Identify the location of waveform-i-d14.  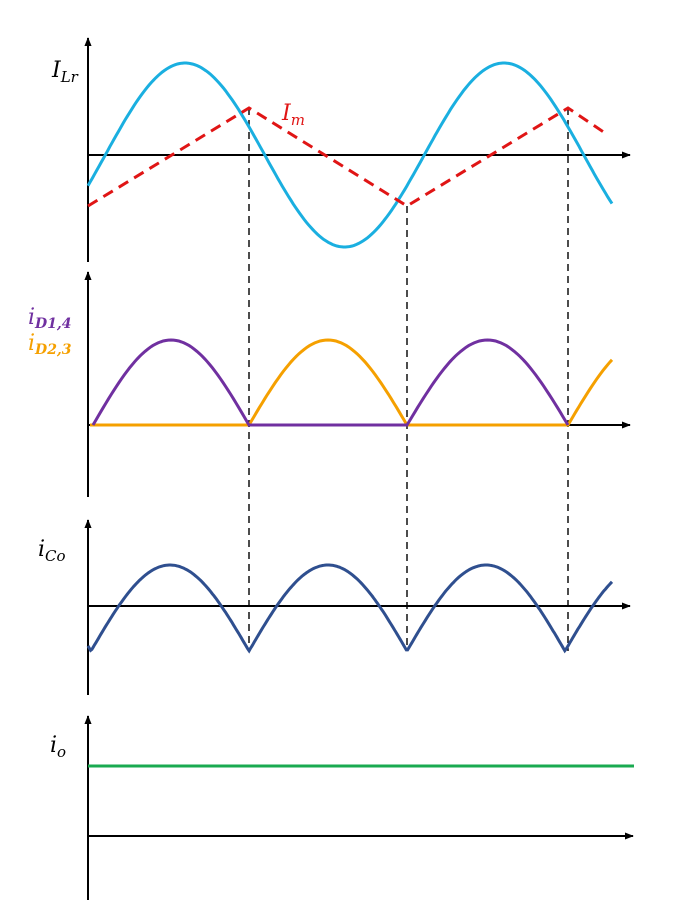
(330, 382).